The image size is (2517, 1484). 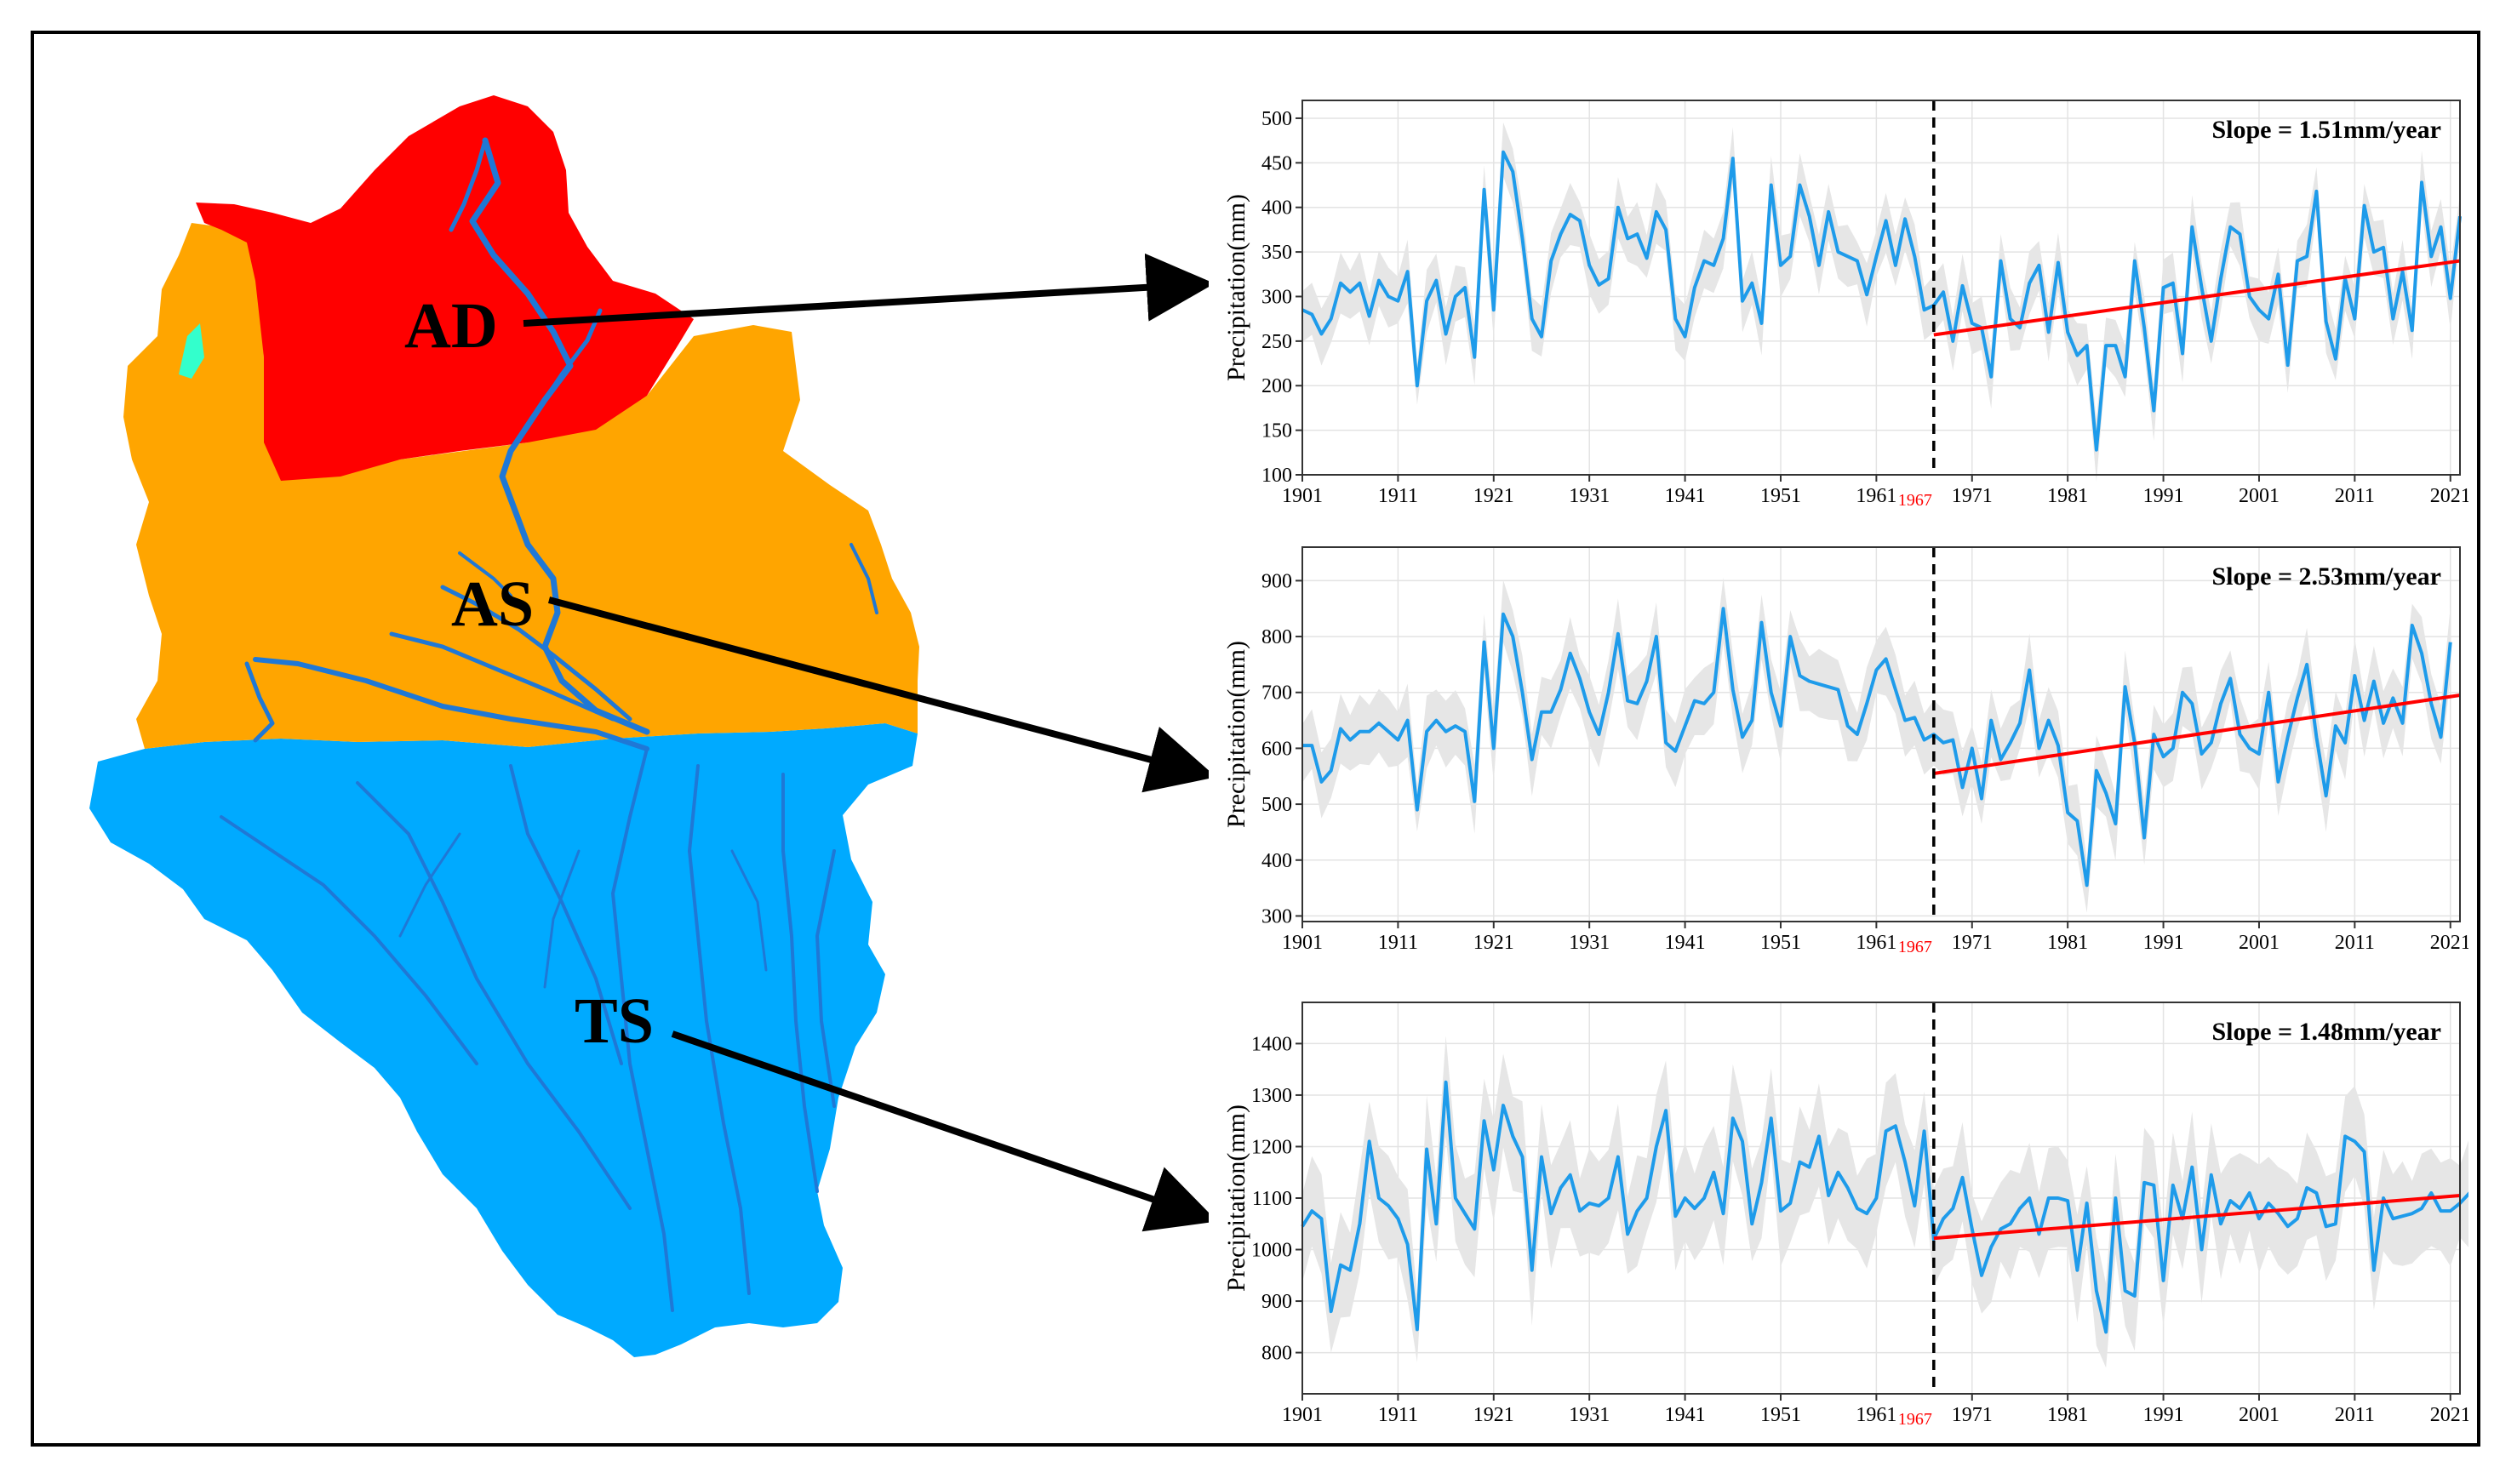 What do you see at coordinates (1276, 431) in the screenshot?
I see `y-tick-label: 150` at bounding box center [1276, 431].